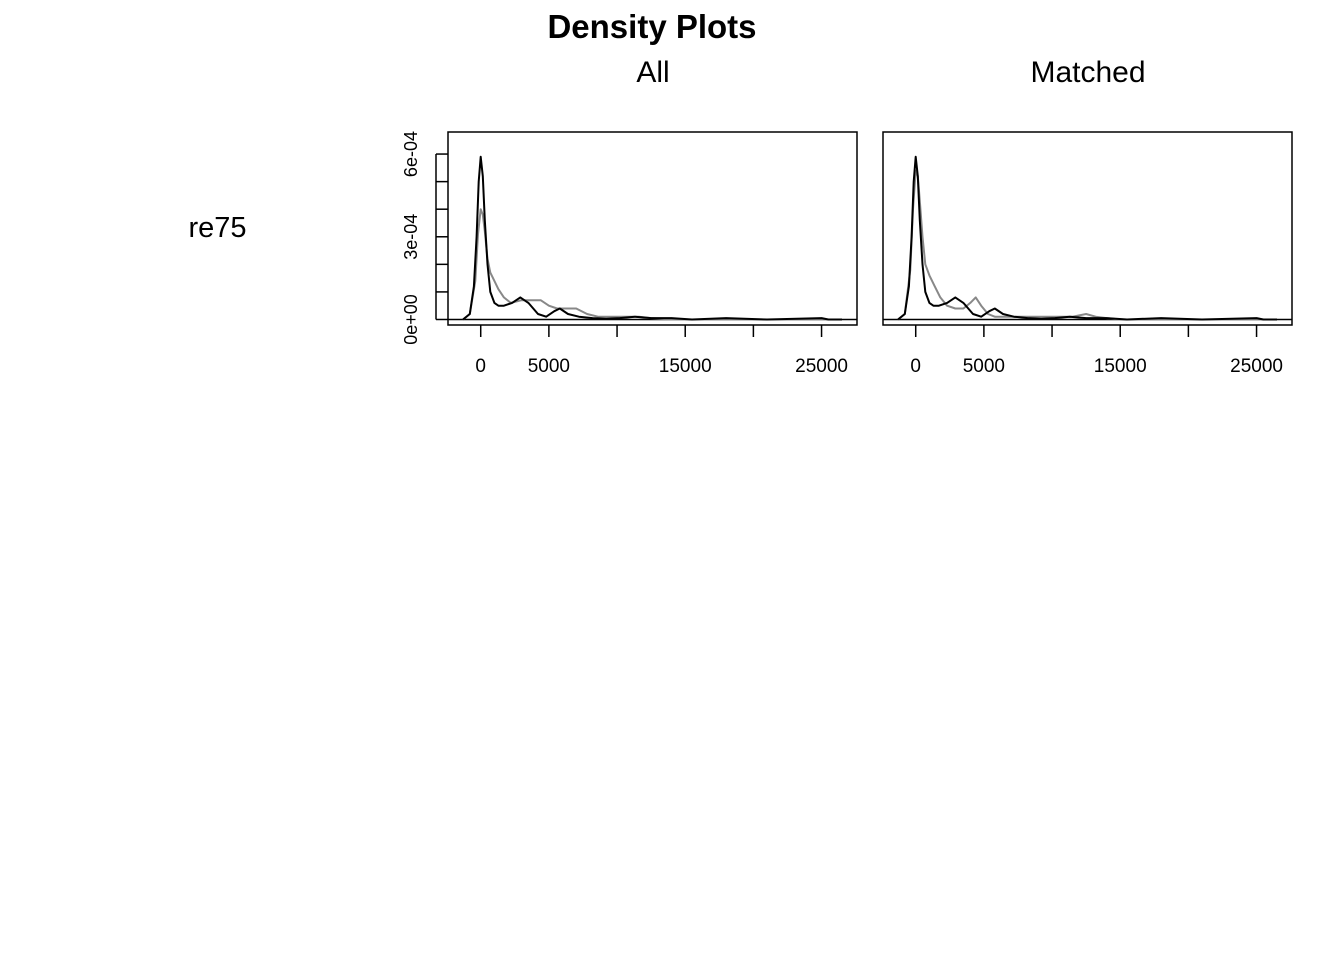  Describe the element at coordinates (984, 366) in the screenshot. I see `x-tick-label-matched: 5000` at that location.